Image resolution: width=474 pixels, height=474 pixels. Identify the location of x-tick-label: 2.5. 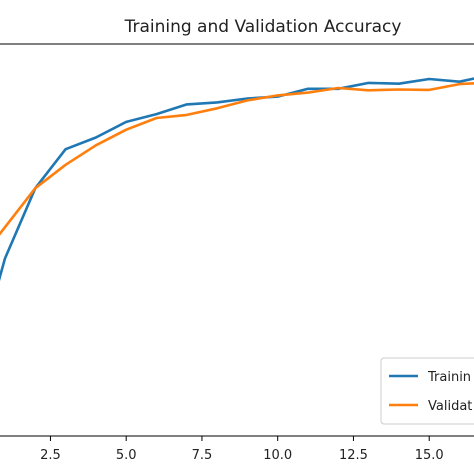
(50, 455).